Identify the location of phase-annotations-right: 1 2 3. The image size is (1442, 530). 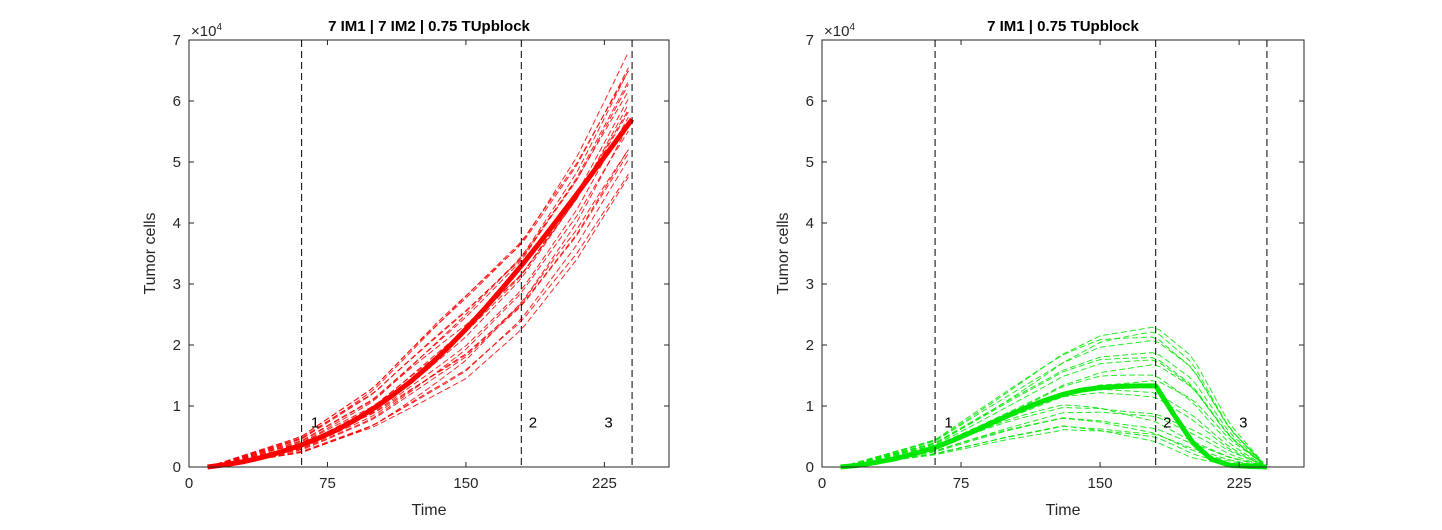
(1095, 422).